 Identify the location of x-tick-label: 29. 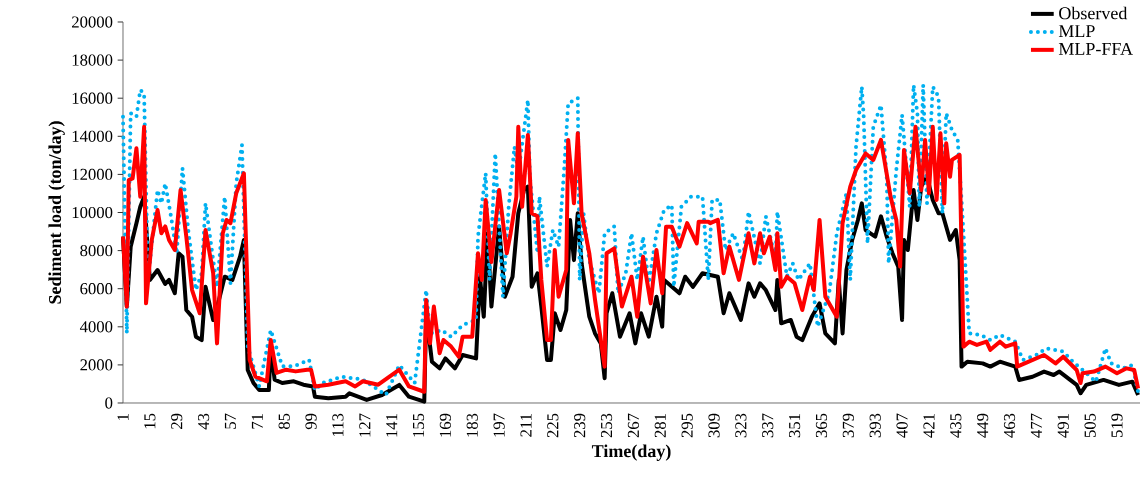
(177, 421).